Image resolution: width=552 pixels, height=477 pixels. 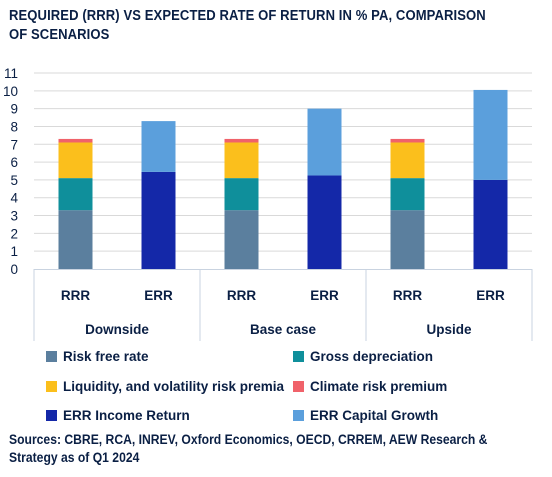 I want to click on legend-label: Climate risk premium, so click(x=378, y=386).